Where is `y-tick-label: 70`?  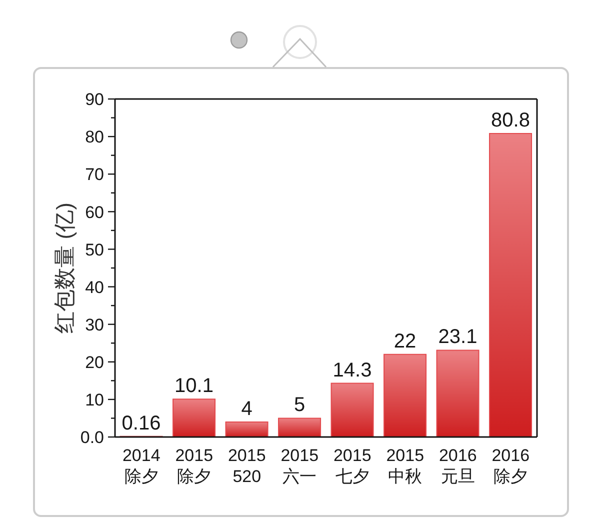
y-tick-label: 70 is located at coordinates (94, 174).